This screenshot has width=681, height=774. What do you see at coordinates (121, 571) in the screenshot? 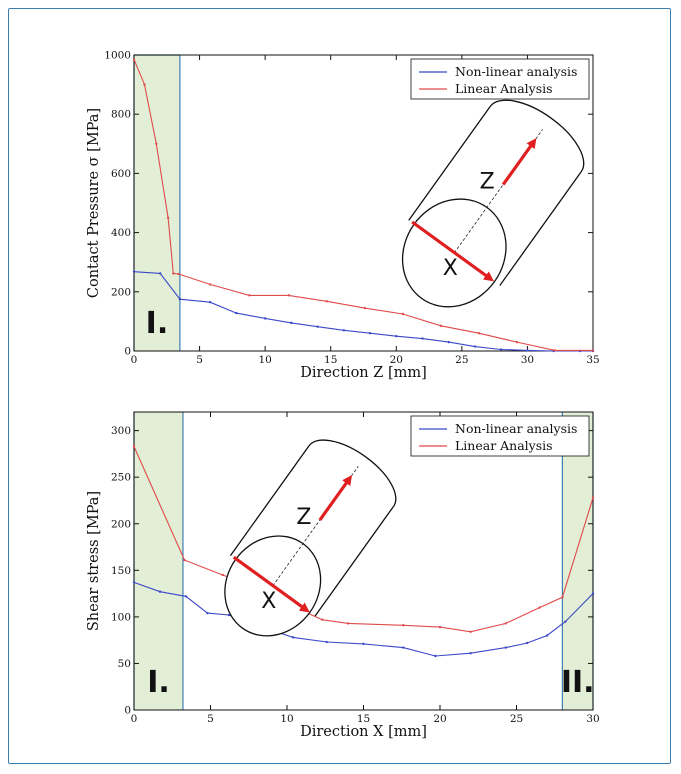
I see `y-tick-label: 150` at bounding box center [121, 571].